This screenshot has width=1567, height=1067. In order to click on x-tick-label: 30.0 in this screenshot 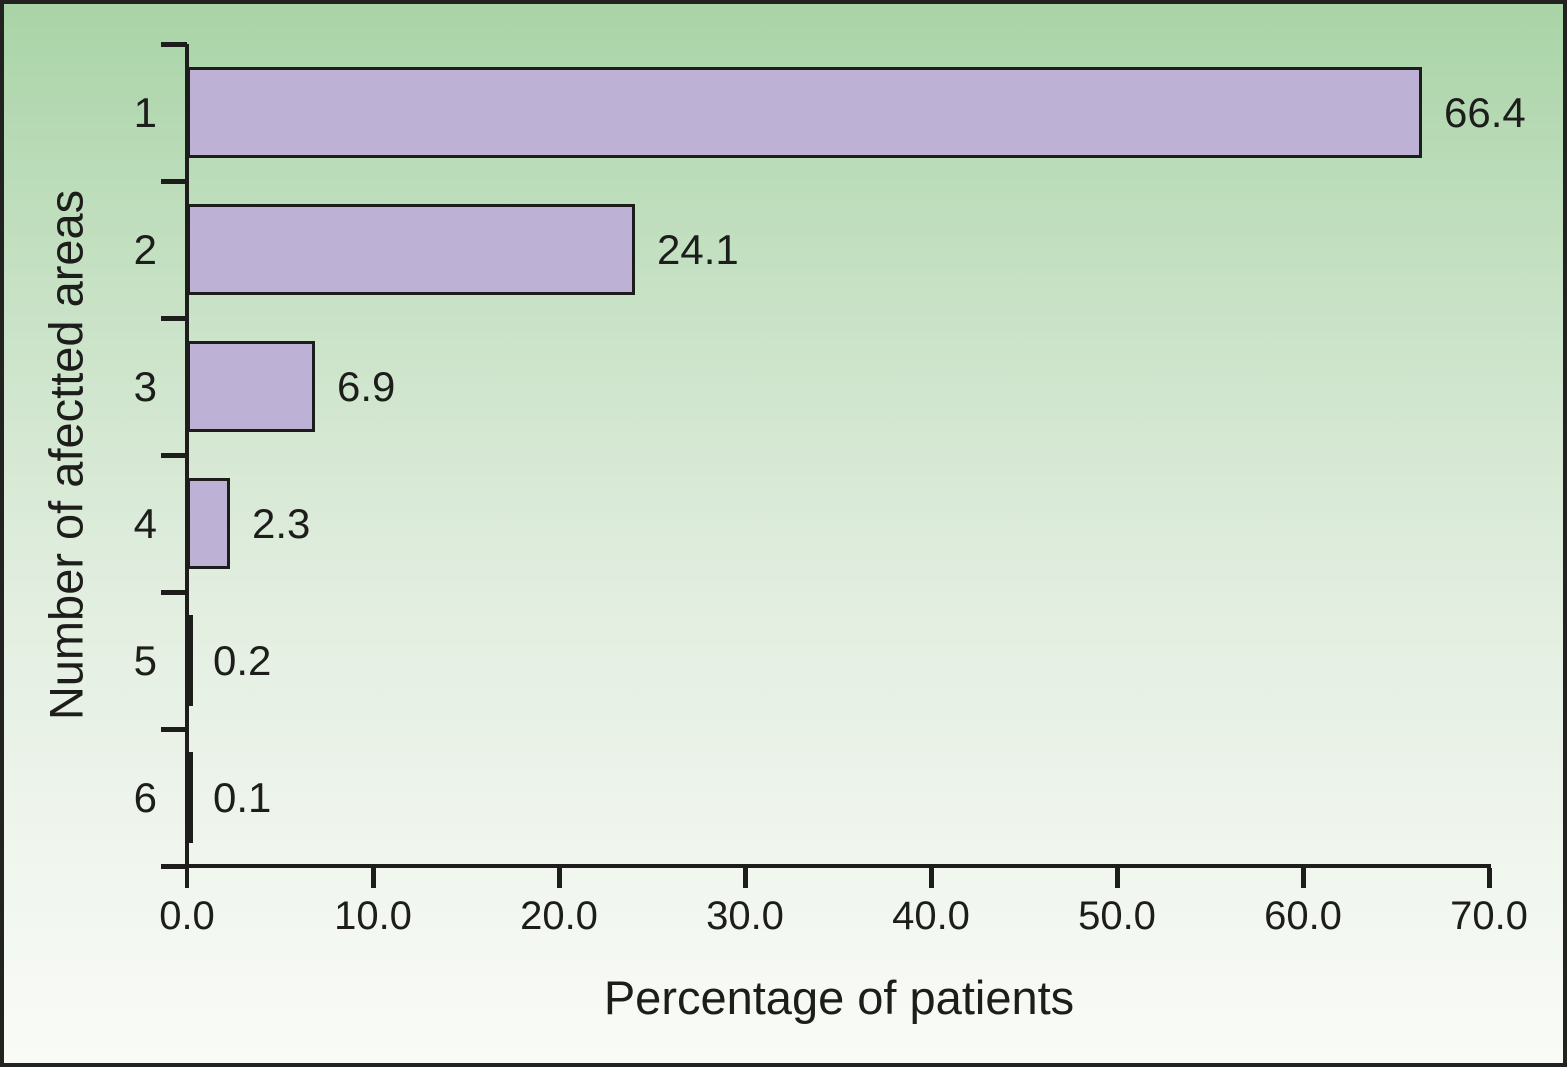, I will do `click(745, 916)`.